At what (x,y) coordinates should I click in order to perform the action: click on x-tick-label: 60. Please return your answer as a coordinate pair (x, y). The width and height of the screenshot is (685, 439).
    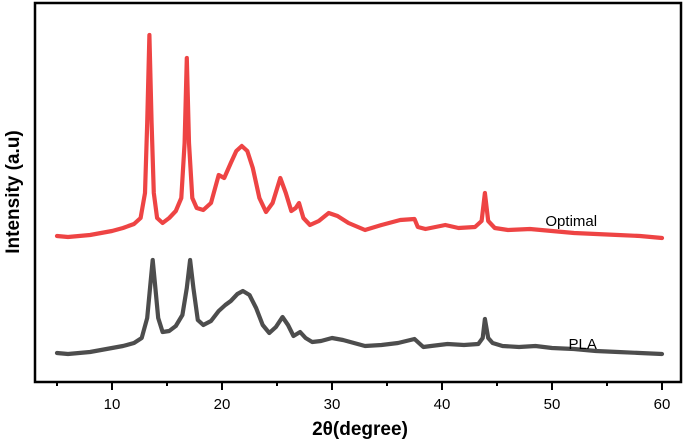
    Looking at the image, I should click on (662, 404).